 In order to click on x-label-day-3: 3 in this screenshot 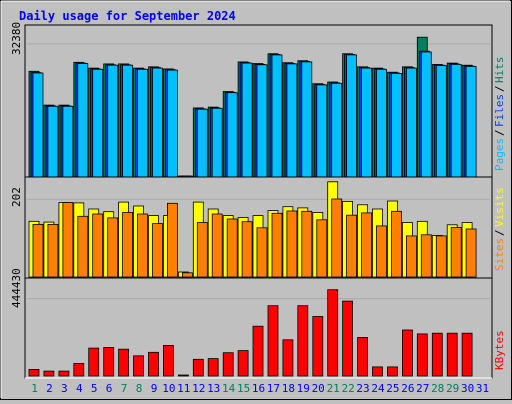, I will do `click(64, 388)`.